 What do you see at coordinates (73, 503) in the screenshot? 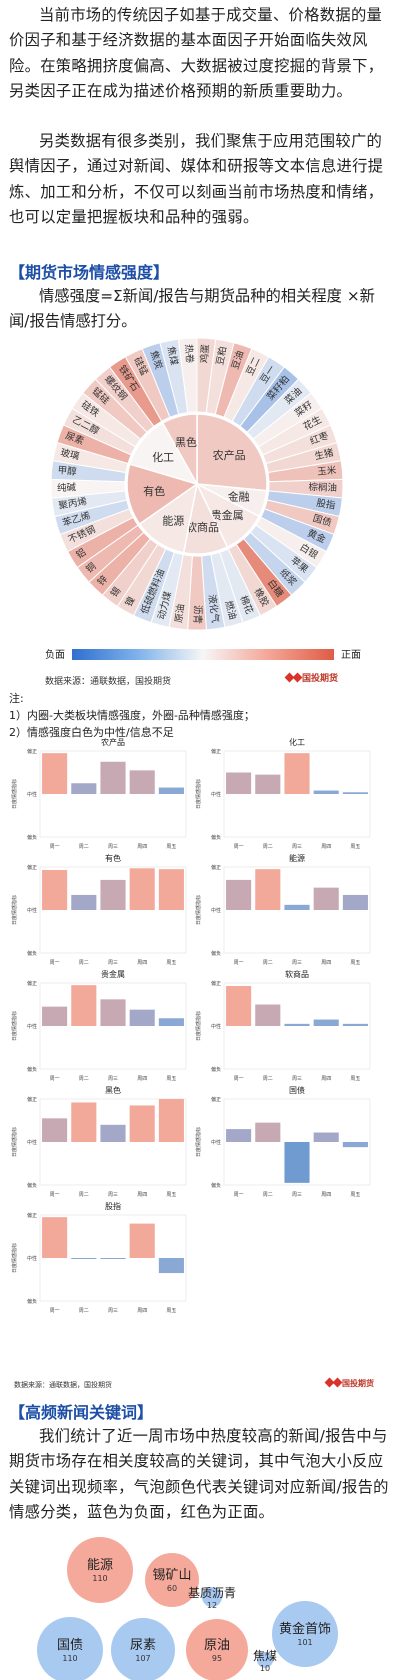
I see `sunburst-outer-label: 聚丙烯` at bounding box center [73, 503].